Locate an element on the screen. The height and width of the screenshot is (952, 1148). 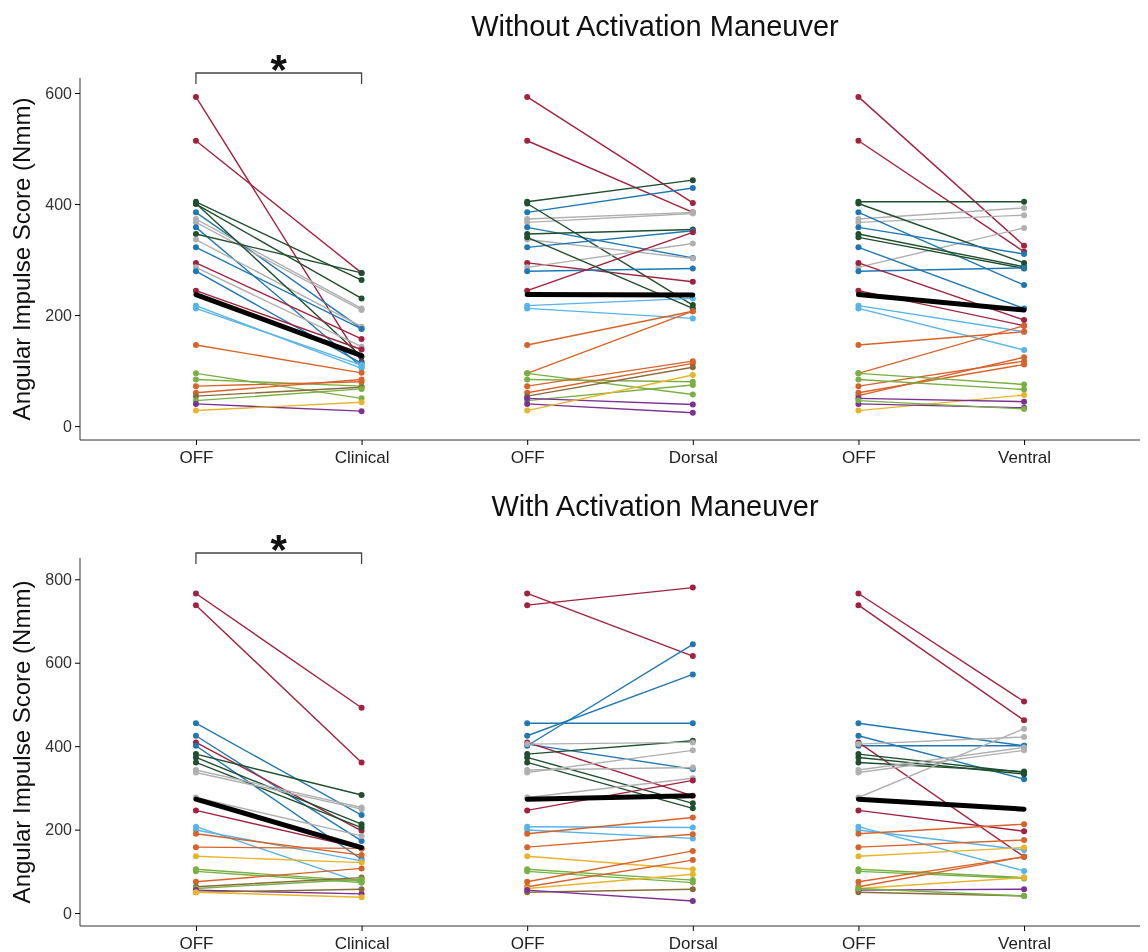
y-tick-label: 800 is located at coordinates (59, 579).